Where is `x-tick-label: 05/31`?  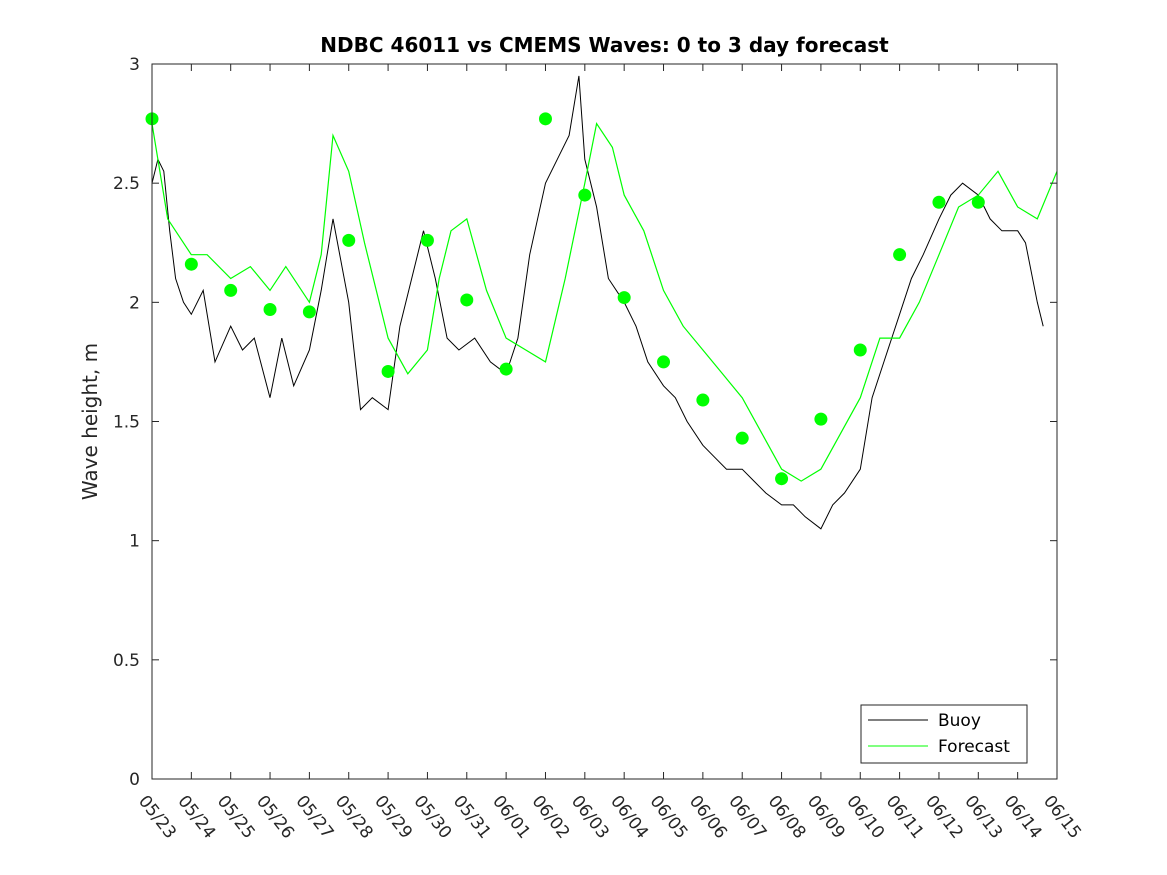
x-tick-label: 05/31 is located at coordinates (472, 817).